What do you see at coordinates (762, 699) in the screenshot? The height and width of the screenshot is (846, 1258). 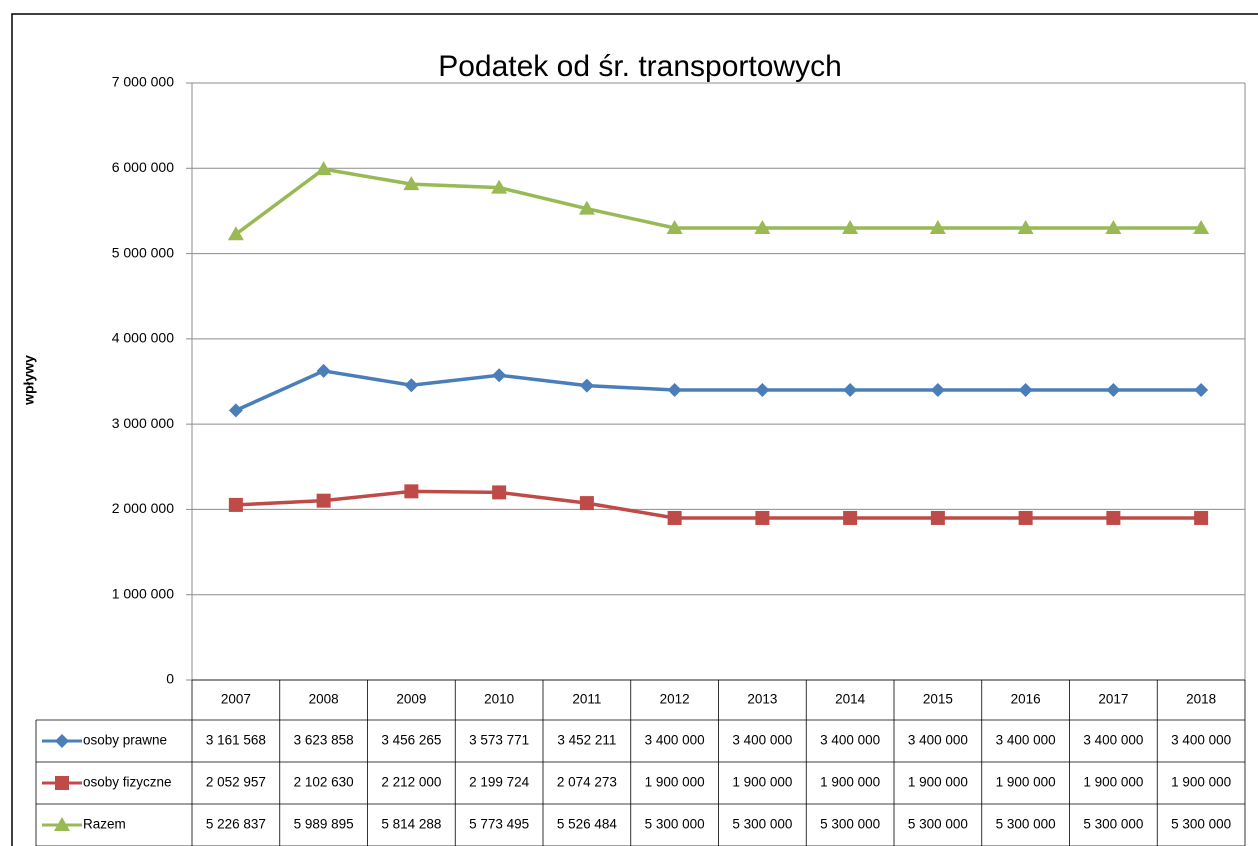 I see `x-tick-label: 2013` at bounding box center [762, 699].